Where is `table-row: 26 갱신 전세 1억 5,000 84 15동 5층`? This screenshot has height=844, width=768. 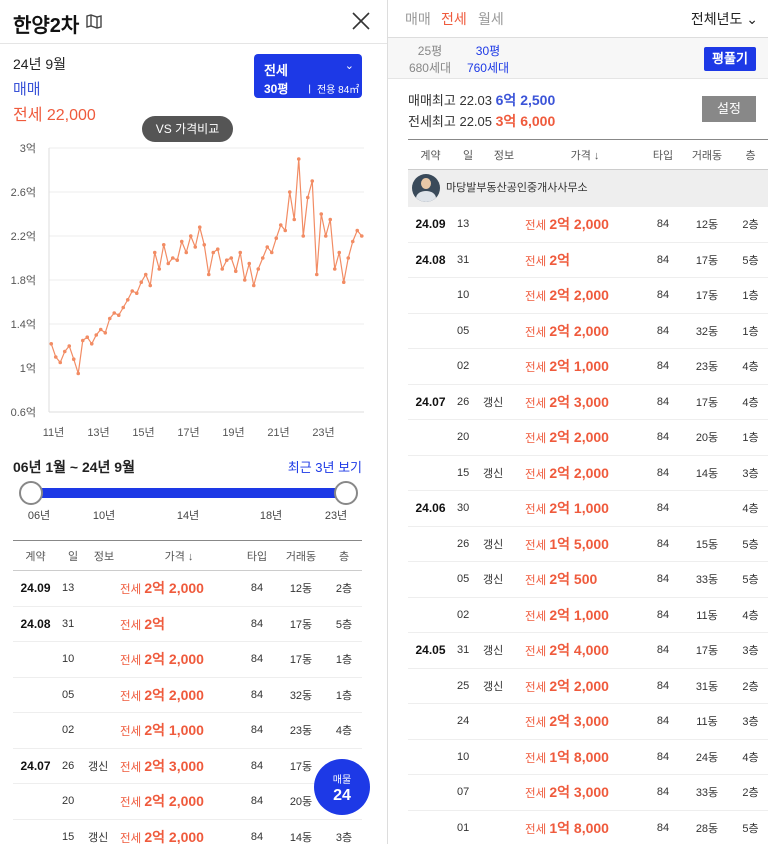
table-row: 26 갱신 전세 1억 5,000 84 15동 5층 is located at coordinates (588, 544).